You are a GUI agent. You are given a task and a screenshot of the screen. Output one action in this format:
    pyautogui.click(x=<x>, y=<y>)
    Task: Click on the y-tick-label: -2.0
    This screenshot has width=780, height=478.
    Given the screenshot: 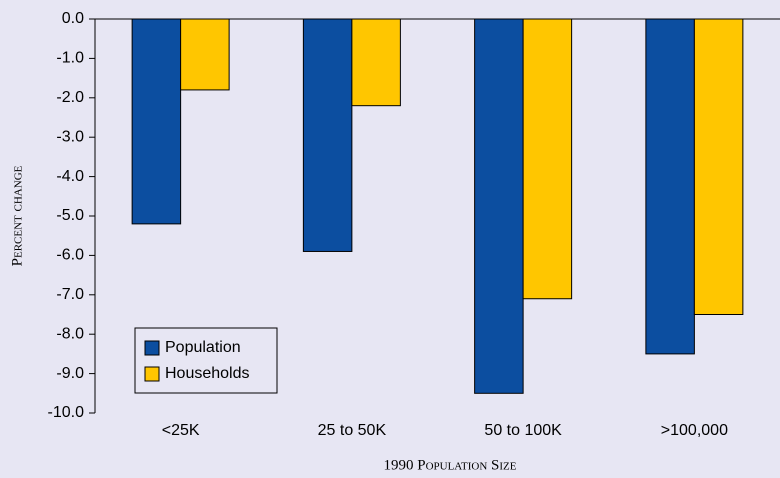 What is the action you would take?
    pyautogui.click(x=70, y=97)
    